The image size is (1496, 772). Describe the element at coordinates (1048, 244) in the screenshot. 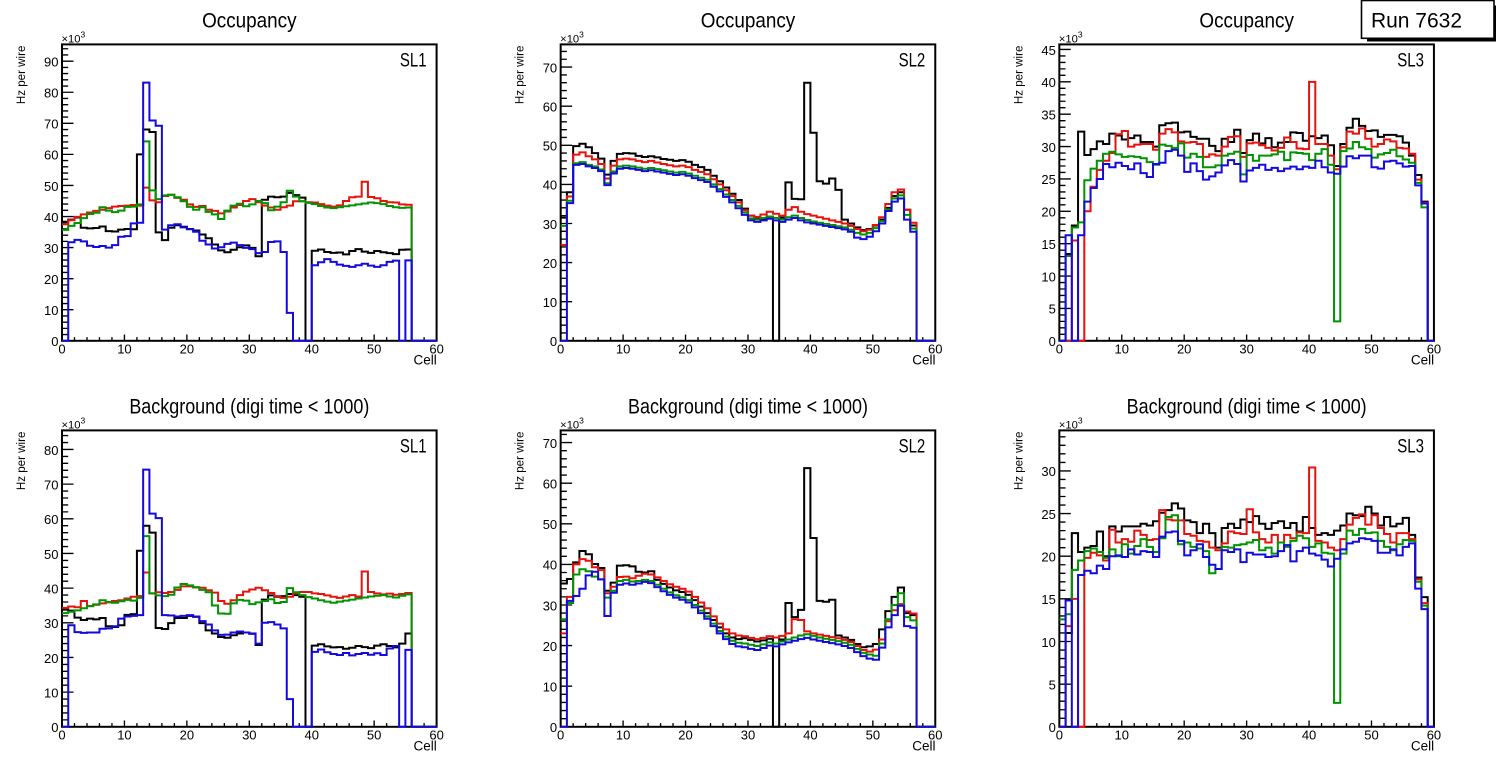

I see `svg-text: 15` at that location.